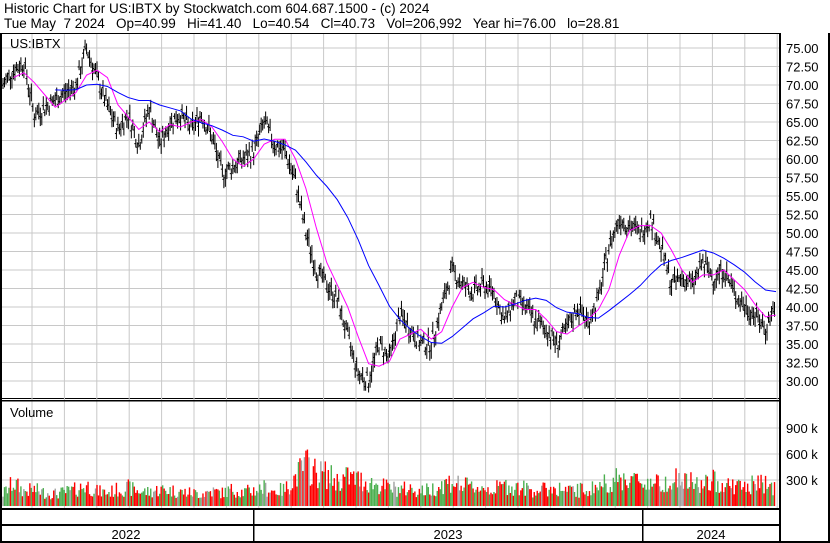 The width and height of the screenshot is (830, 543). What do you see at coordinates (802, 104) in the screenshot?
I see `y-tick-label: 67.50` at bounding box center [802, 104].